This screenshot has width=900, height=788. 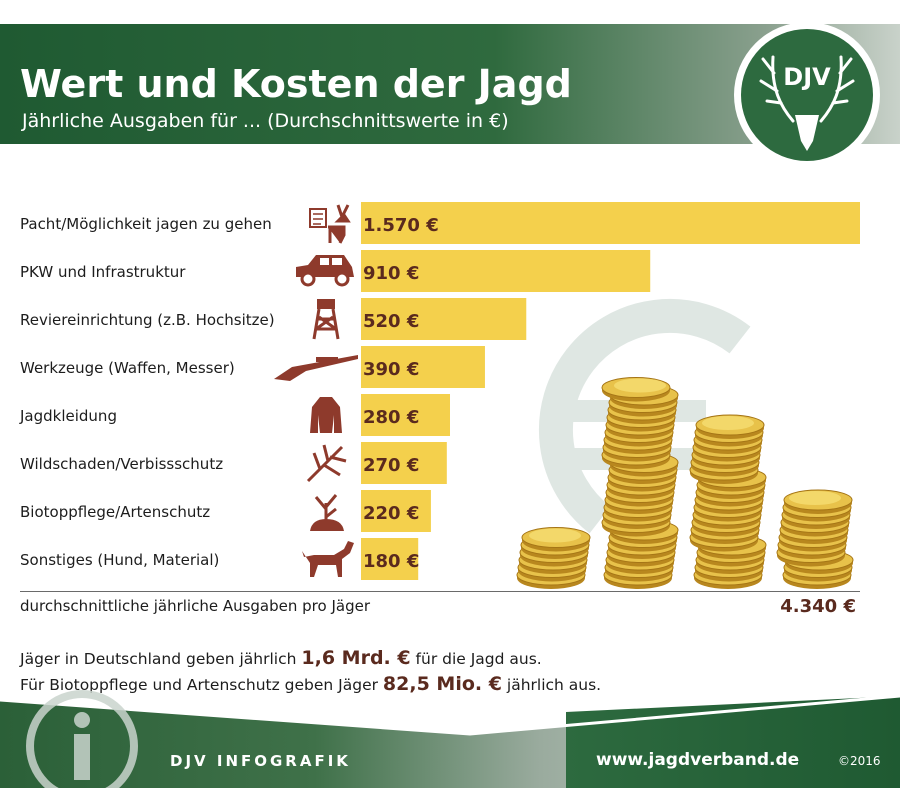 What do you see at coordinates (442, 684) in the screenshot?
I see `fact-2-amount: 82,5 Mio. €` at bounding box center [442, 684].